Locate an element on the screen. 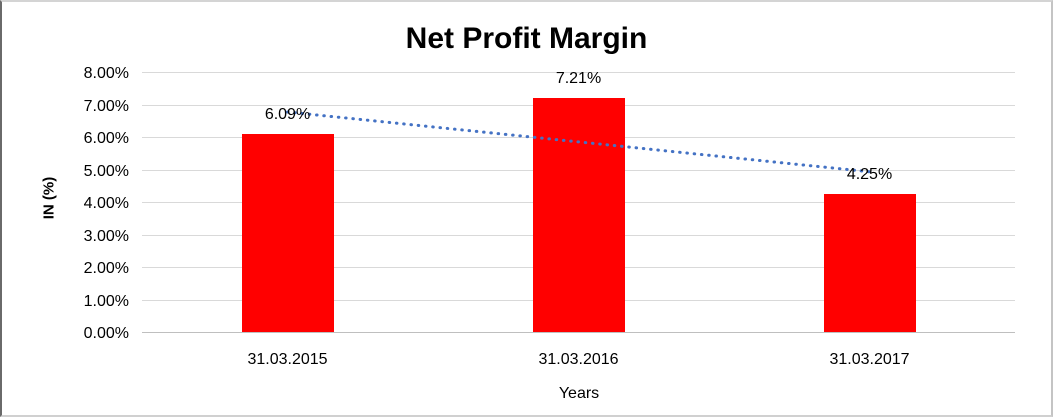 The width and height of the screenshot is (1053, 417). bar-31.03.2015 is located at coordinates (288, 233).